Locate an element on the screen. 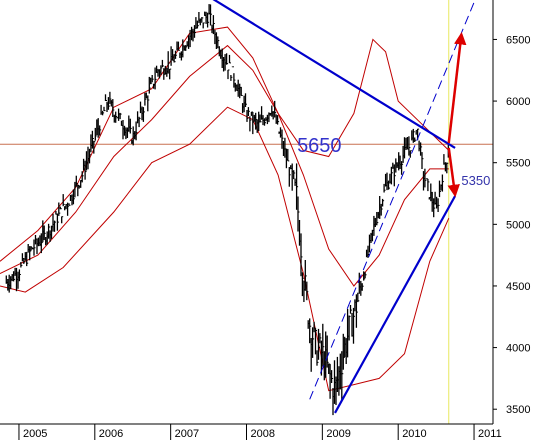 This screenshot has height=440, width=535. annotation-label: 5650 is located at coordinates (319, 146).